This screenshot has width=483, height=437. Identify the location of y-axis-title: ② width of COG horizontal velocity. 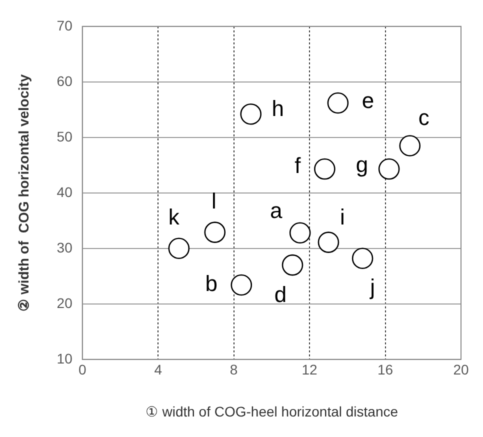
(23, 193).